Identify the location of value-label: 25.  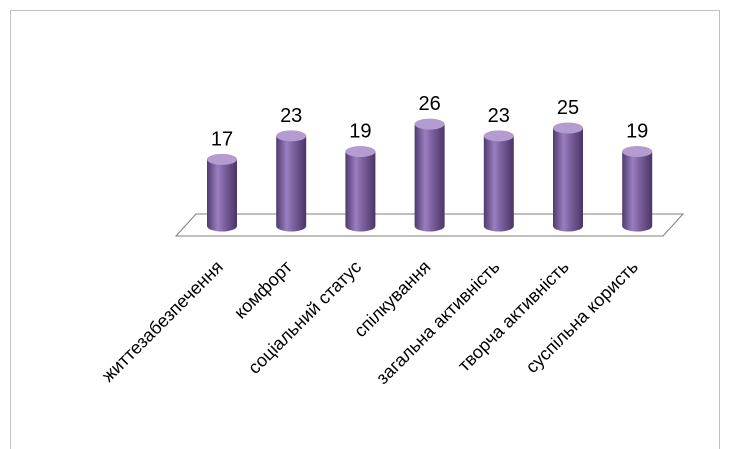
(568, 108).